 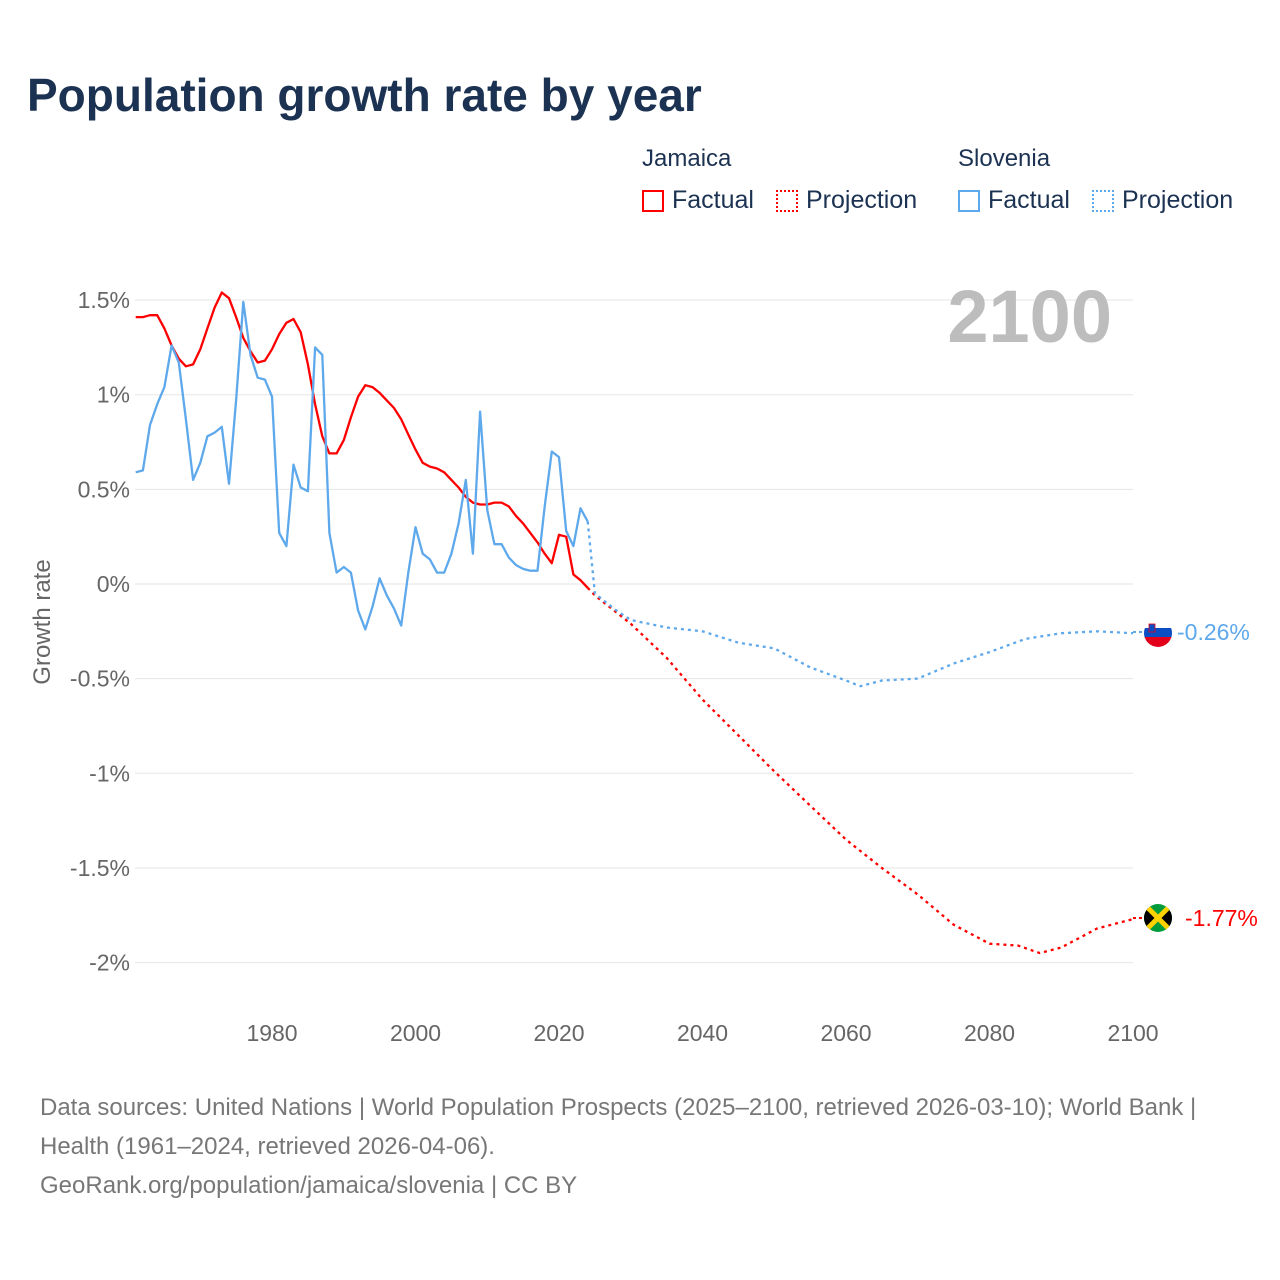 What do you see at coordinates (100, 868) in the screenshot?
I see `y-tick-label: -1.5%` at bounding box center [100, 868].